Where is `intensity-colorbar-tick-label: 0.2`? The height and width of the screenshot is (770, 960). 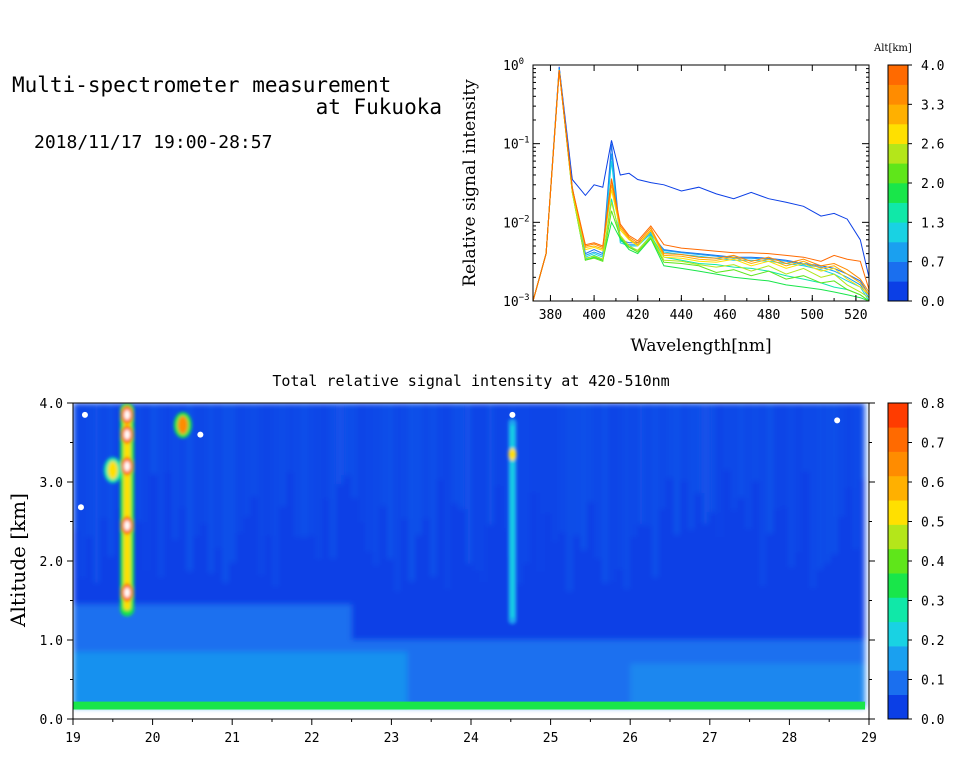 intensity-colorbar-tick-label: 0.2 is located at coordinates (932, 641).